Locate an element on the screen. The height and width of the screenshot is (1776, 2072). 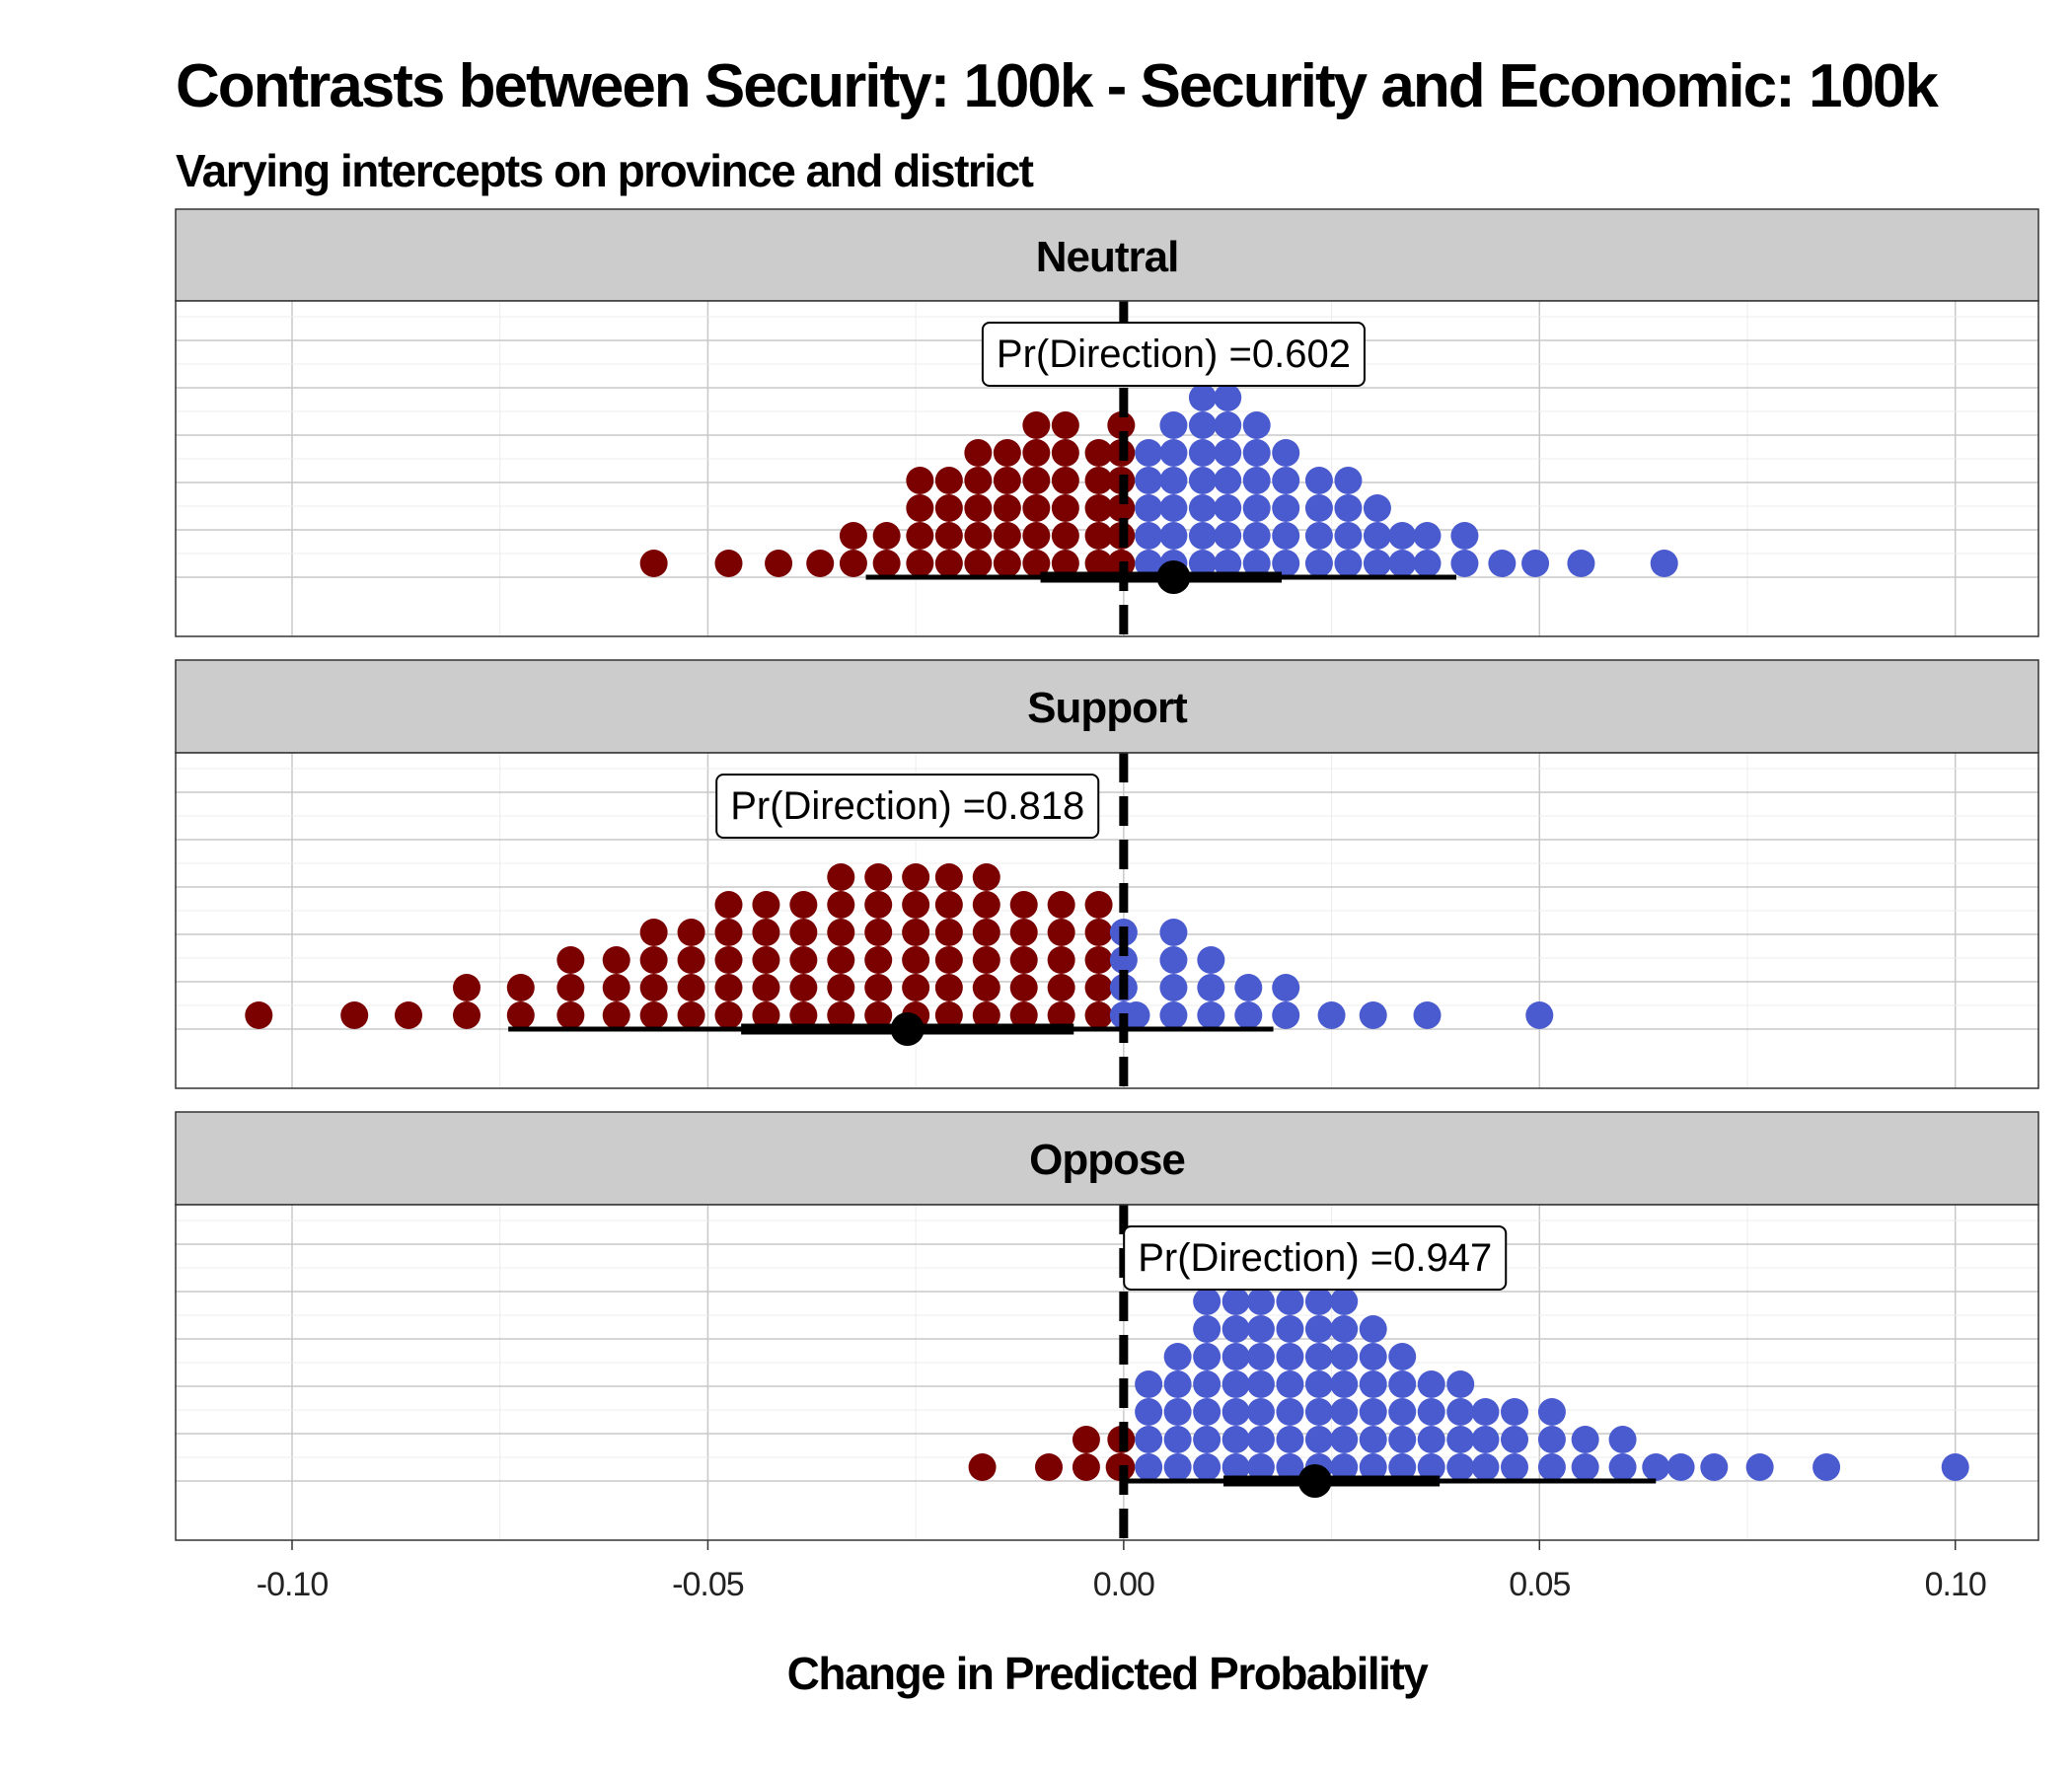
panel-strip is located at coordinates (1107, 1158).